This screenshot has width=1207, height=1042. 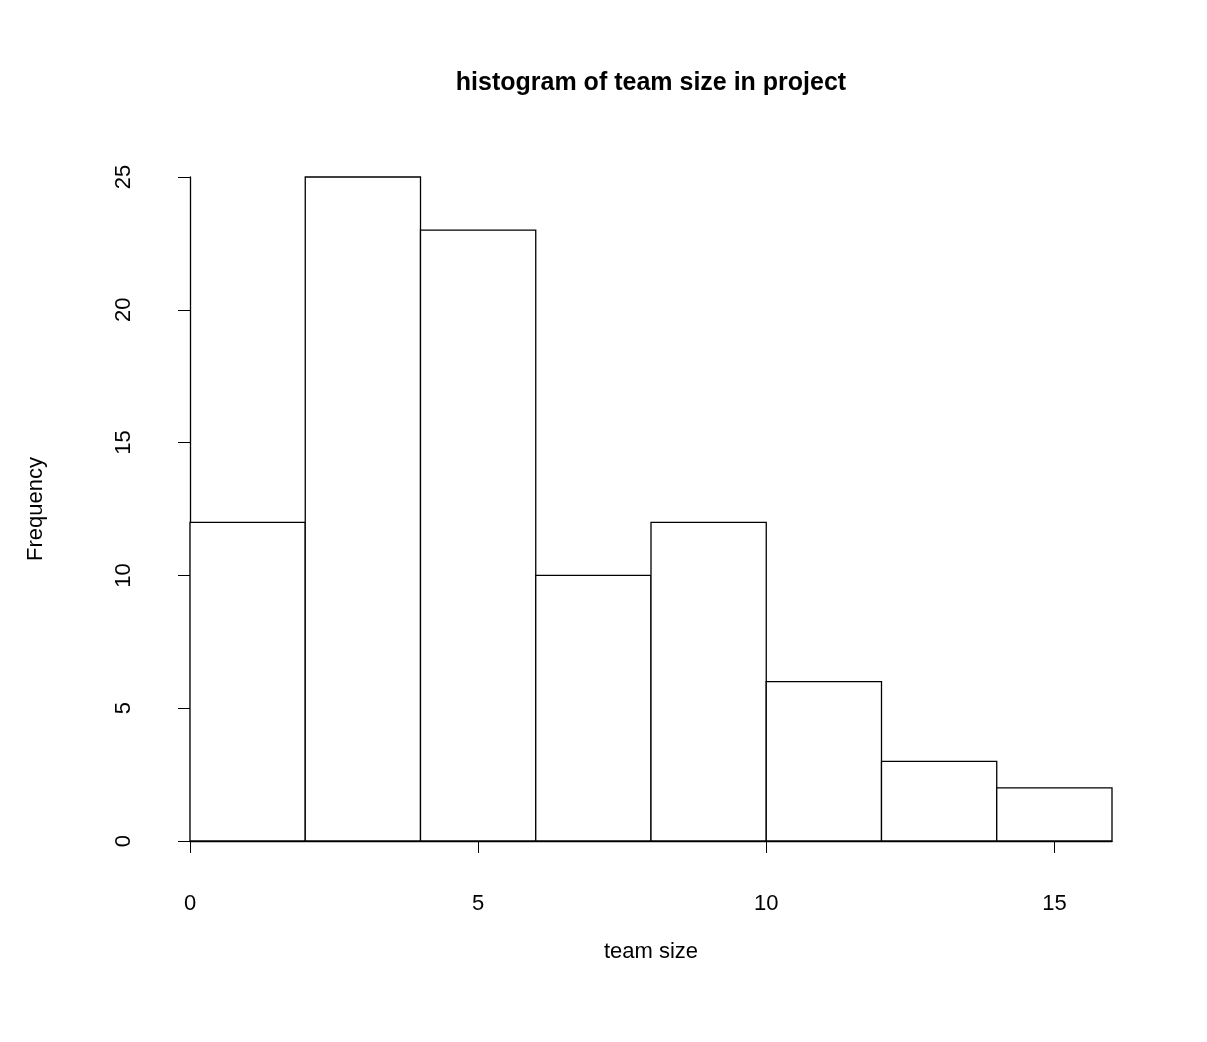 What do you see at coordinates (122, 575) in the screenshot?
I see `y-tick-label: 10` at bounding box center [122, 575].